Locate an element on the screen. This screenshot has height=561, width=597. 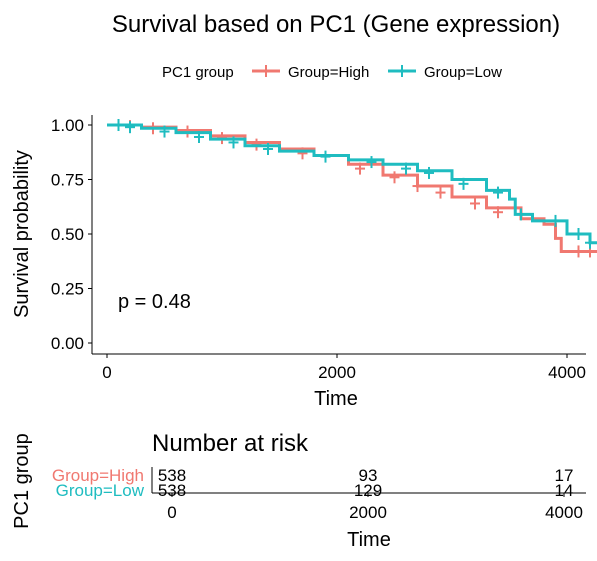
risk-x-tick-label: 2000 is located at coordinates (368, 512).